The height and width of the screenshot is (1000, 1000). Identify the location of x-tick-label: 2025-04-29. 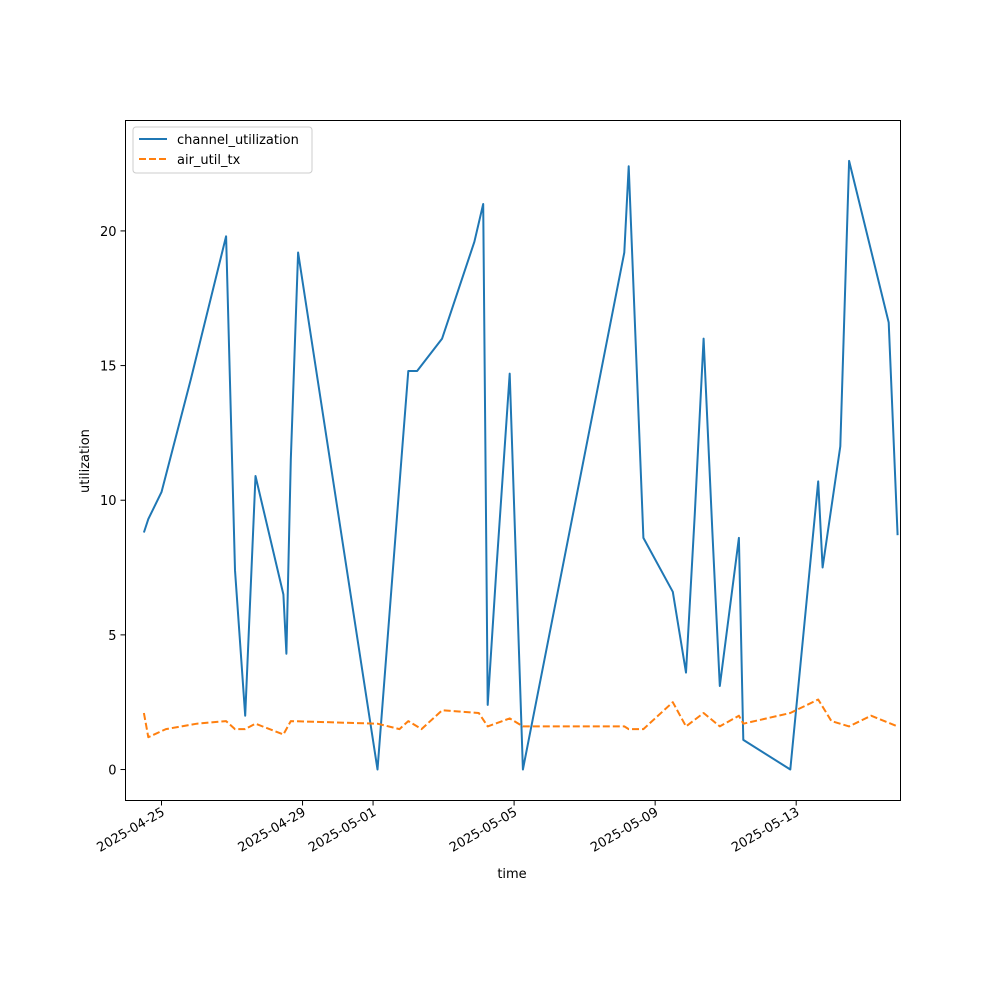
(272, 830).